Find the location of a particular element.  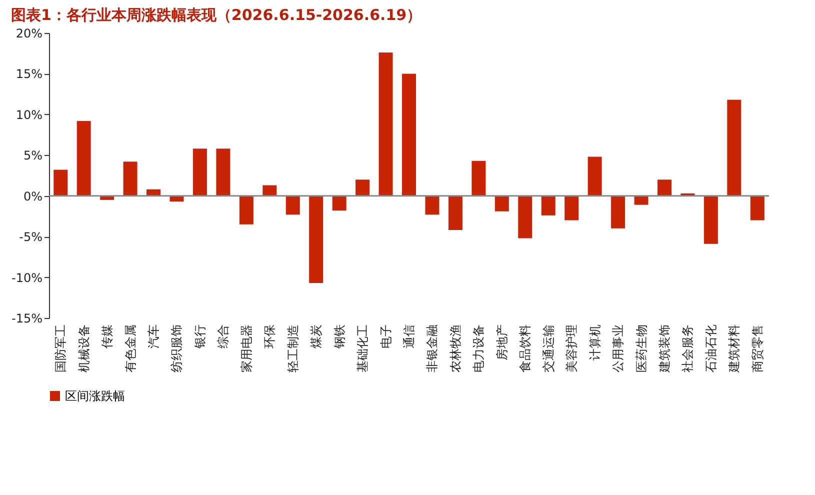

y-tick-label: 0% is located at coordinates (32, 196).